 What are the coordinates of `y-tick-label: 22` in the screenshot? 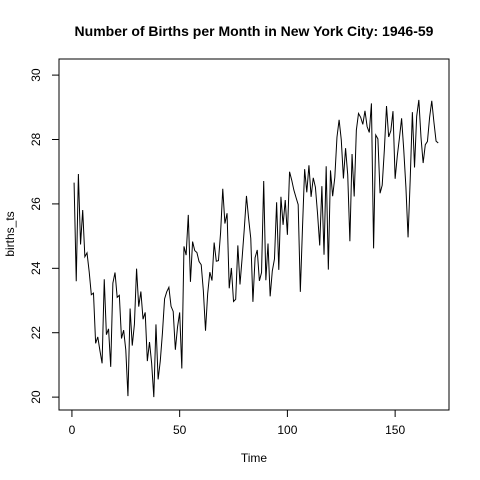 It's located at (36, 333).